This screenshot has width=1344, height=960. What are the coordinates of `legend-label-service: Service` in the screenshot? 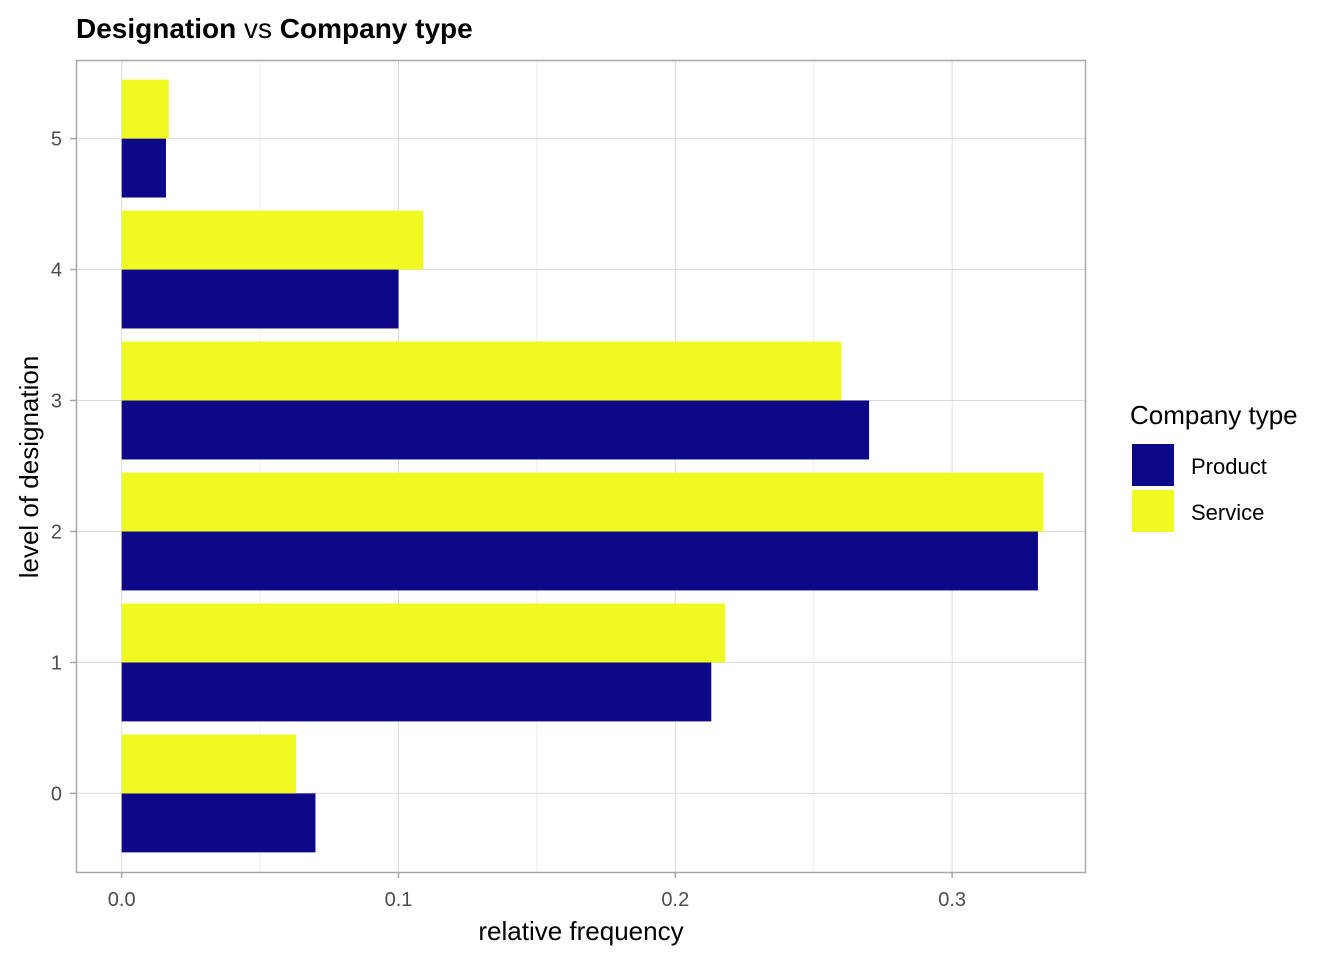 It's located at (1227, 512).